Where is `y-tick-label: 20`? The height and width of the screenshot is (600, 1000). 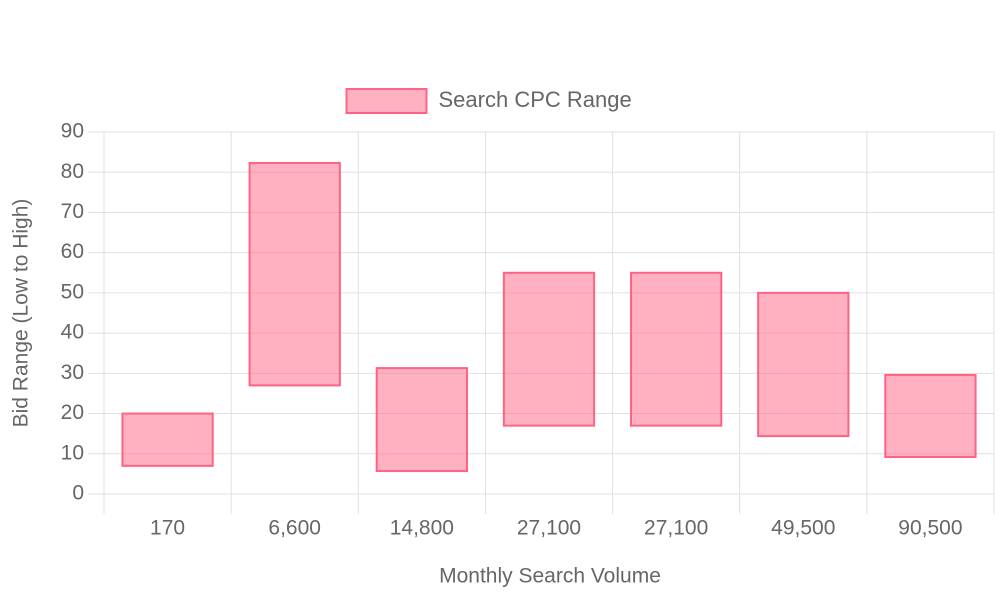 y-tick-label: 20 is located at coordinates (72, 412).